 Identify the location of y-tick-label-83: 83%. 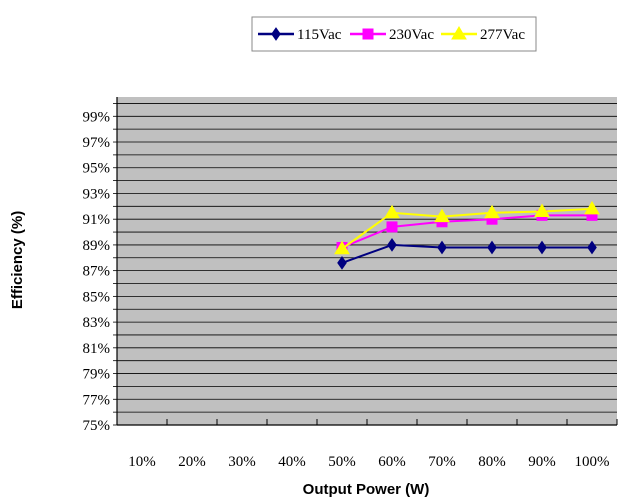
(97, 323).